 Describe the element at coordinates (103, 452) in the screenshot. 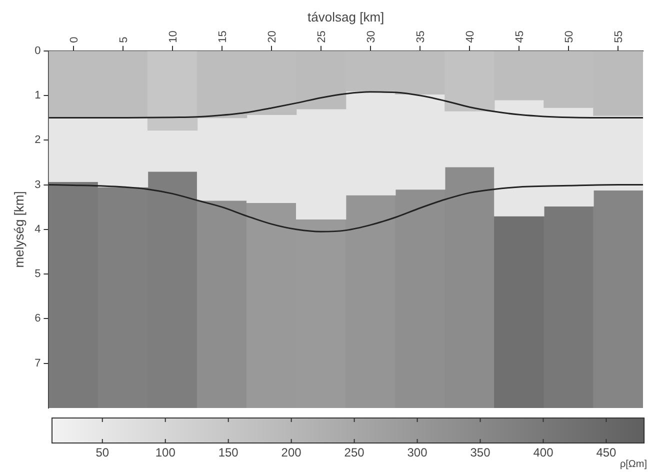

I see `color-bar-label: 50` at that location.